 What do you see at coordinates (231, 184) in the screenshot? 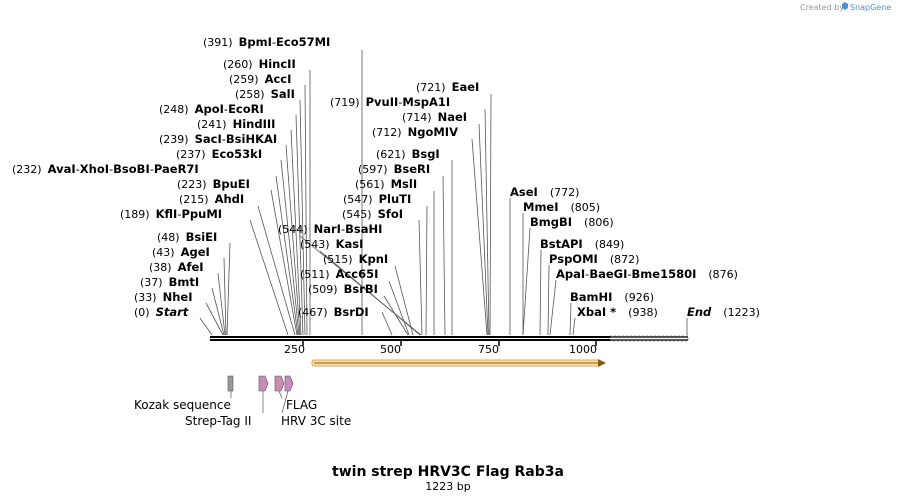
I see `site-enzyme-name: BpuEI` at bounding box center [231, 184].